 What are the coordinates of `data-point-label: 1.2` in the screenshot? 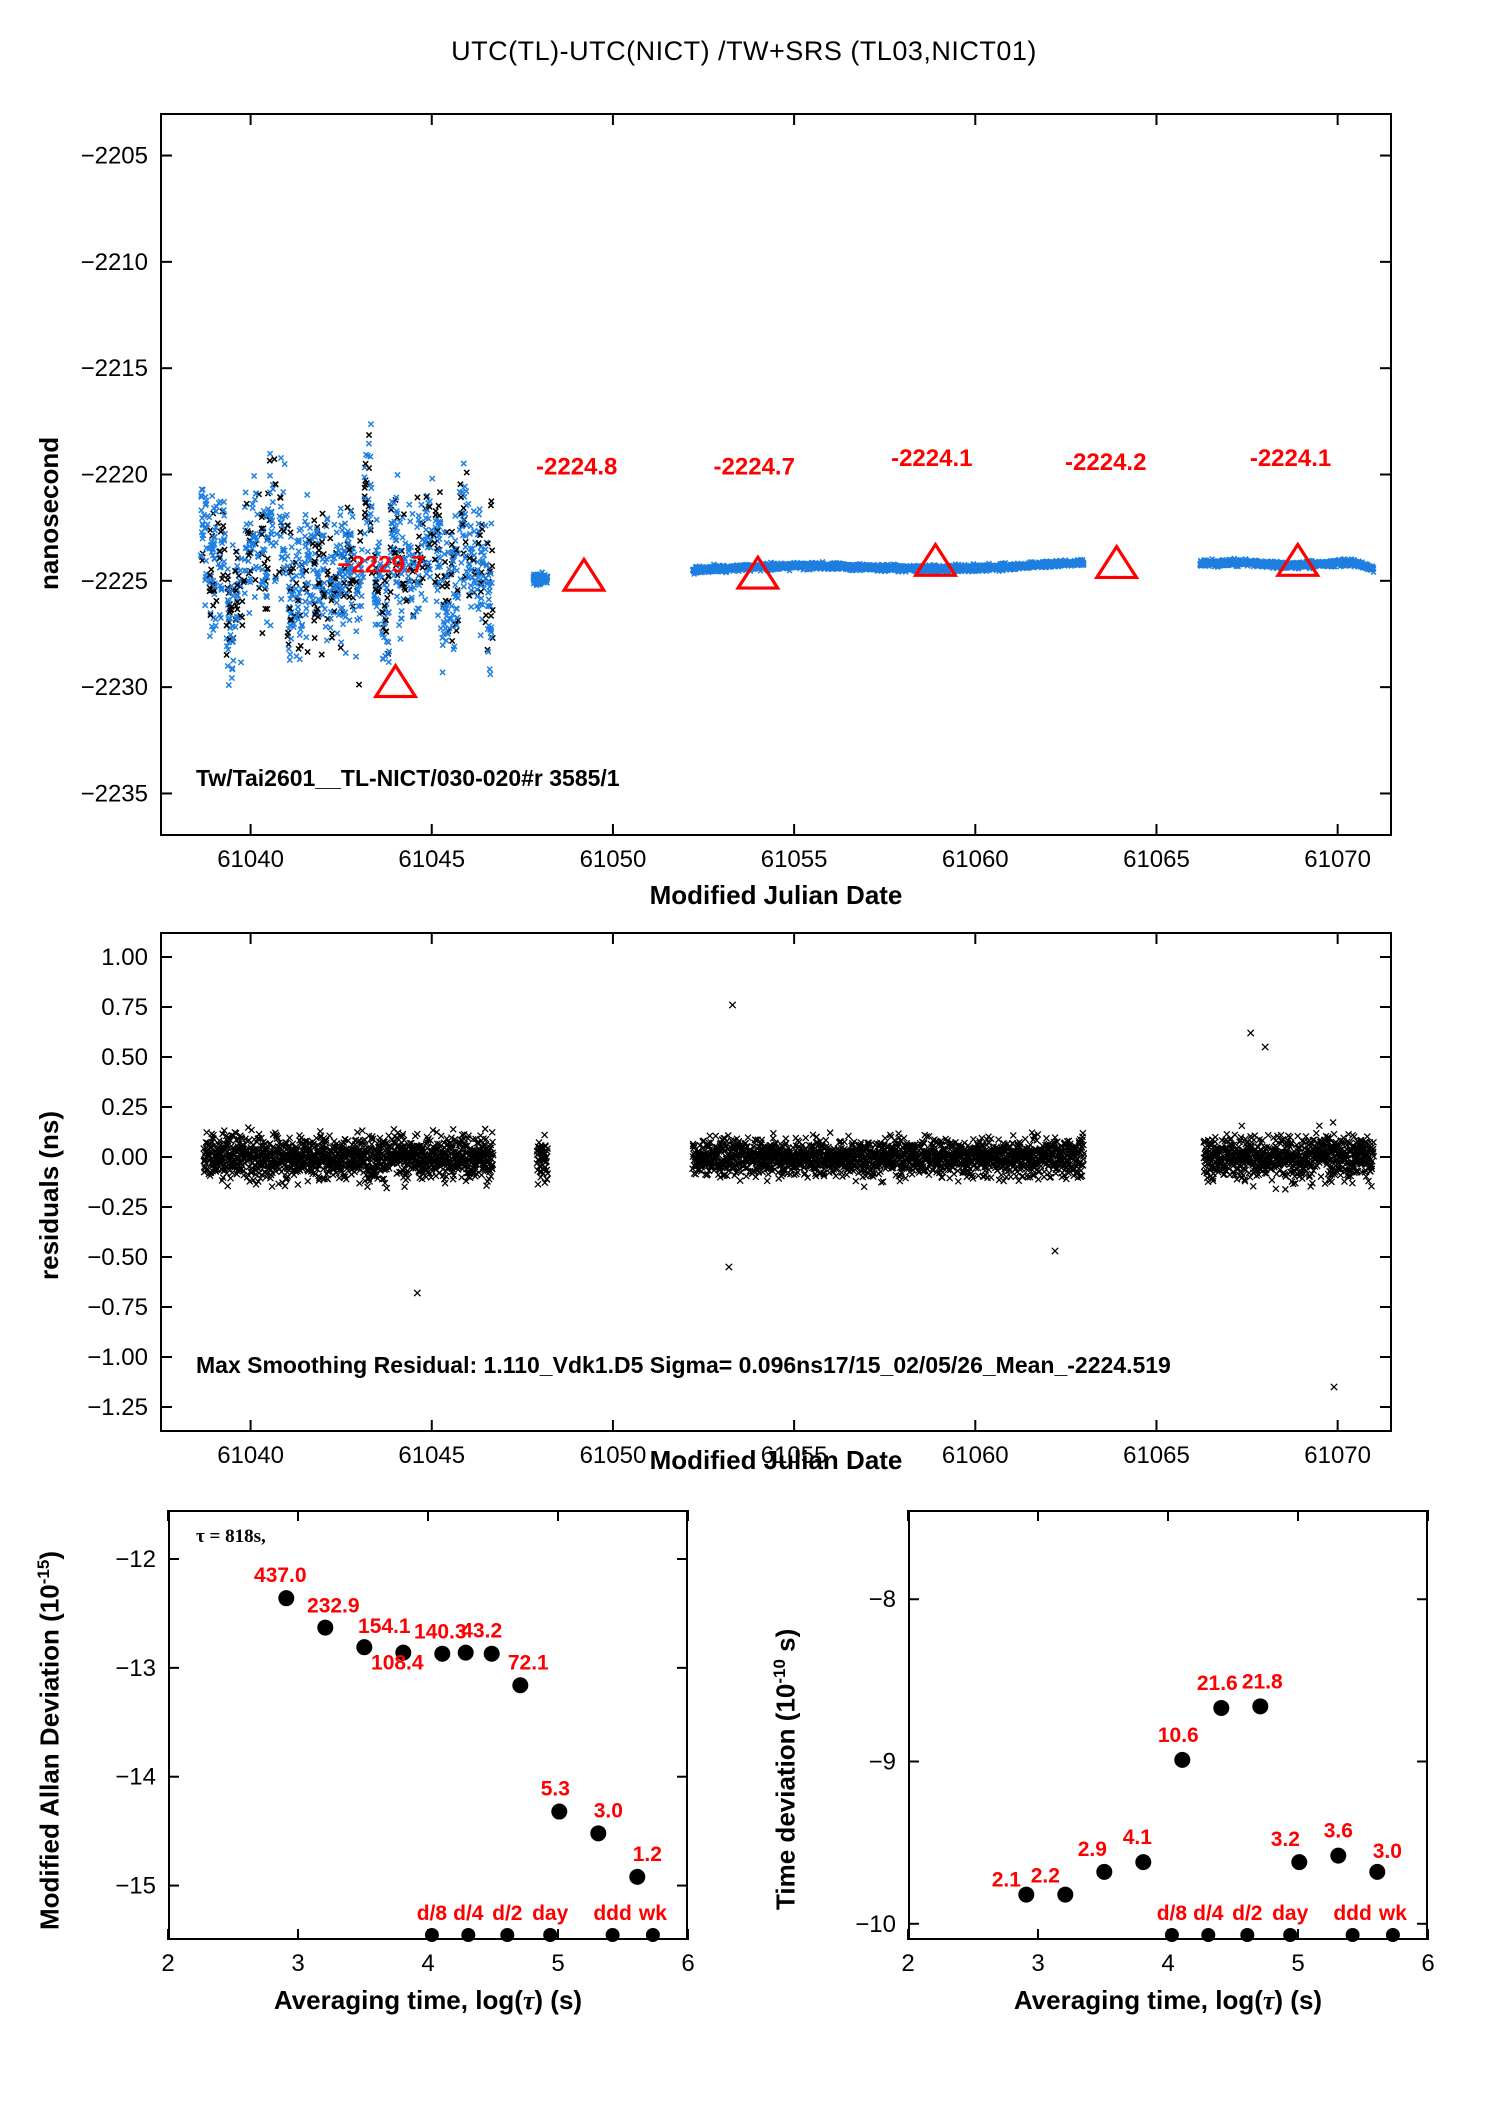 It's located at (647, 1854).